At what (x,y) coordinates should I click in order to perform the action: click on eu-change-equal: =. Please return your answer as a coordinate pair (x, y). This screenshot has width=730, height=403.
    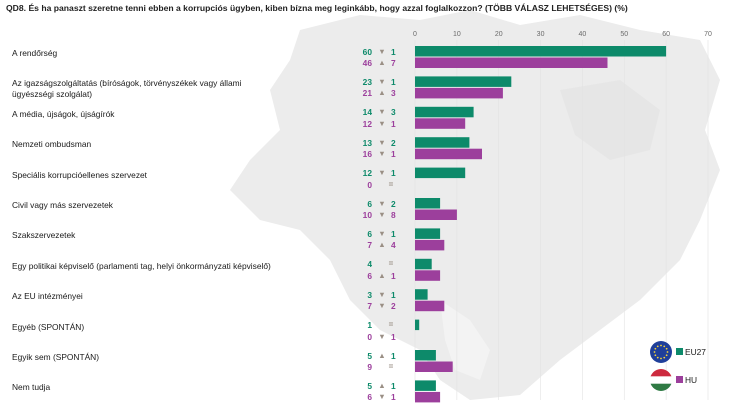
    Looking at the image, I should click on (391, 264).